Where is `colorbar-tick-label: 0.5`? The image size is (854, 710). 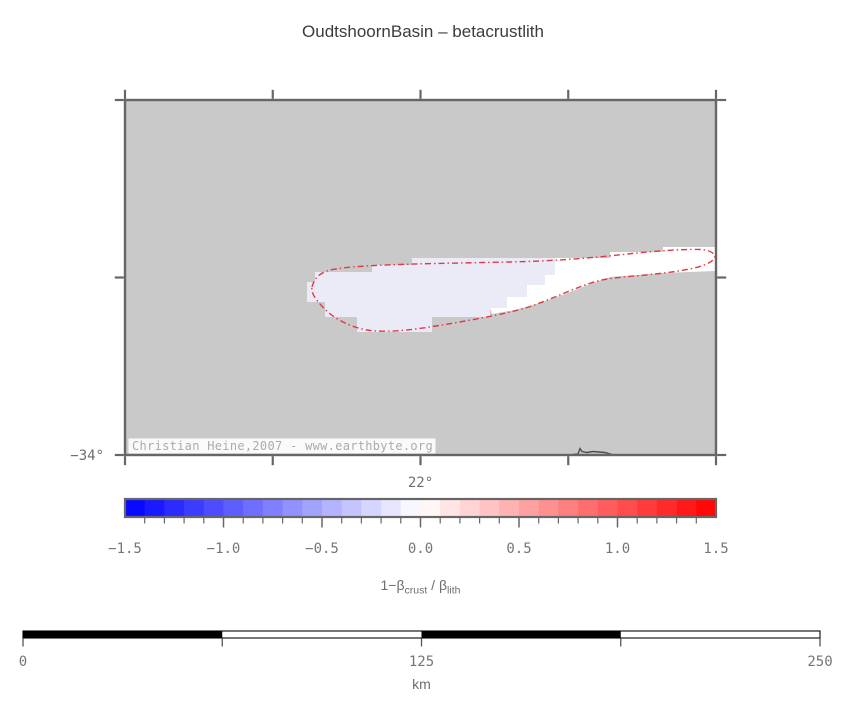
colorbar-tick-label: 0.5 is located at coordinates (518, 549).